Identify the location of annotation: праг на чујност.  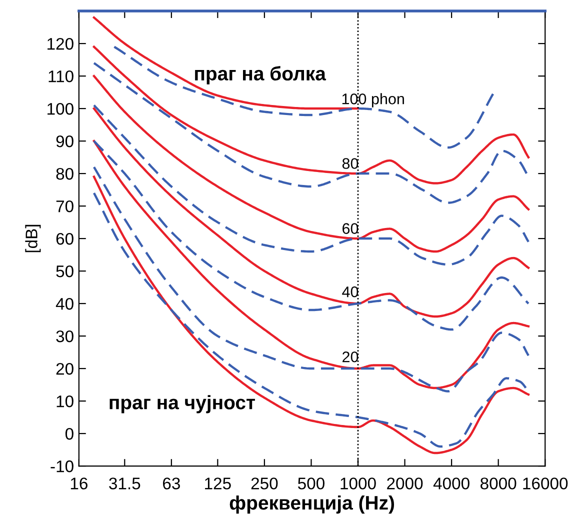
(182, 404).